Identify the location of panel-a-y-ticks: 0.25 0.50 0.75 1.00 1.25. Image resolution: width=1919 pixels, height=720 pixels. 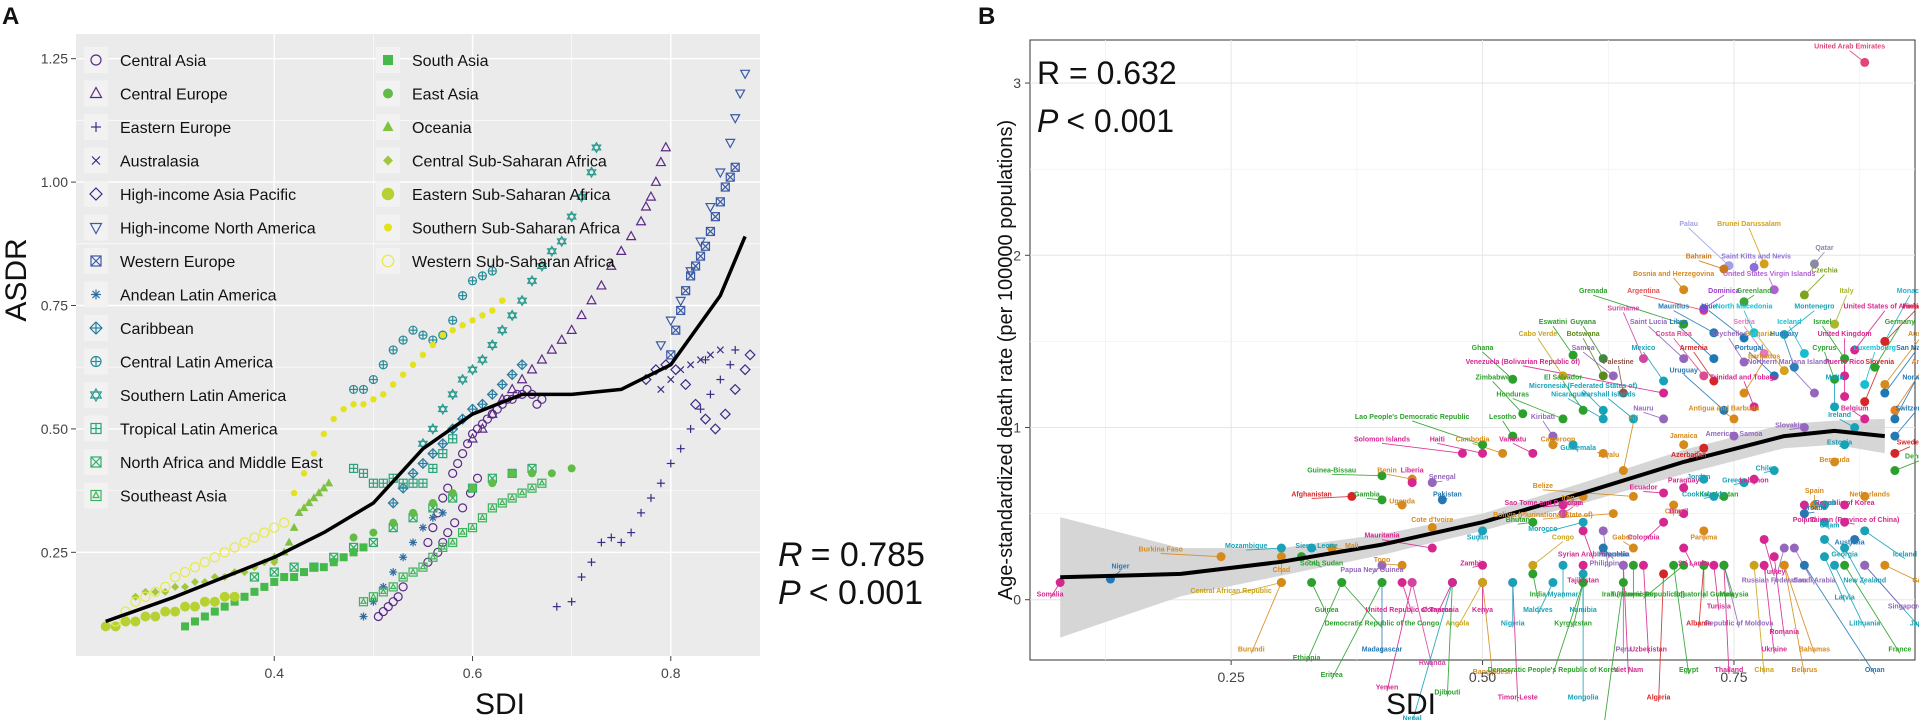
(58, 305).